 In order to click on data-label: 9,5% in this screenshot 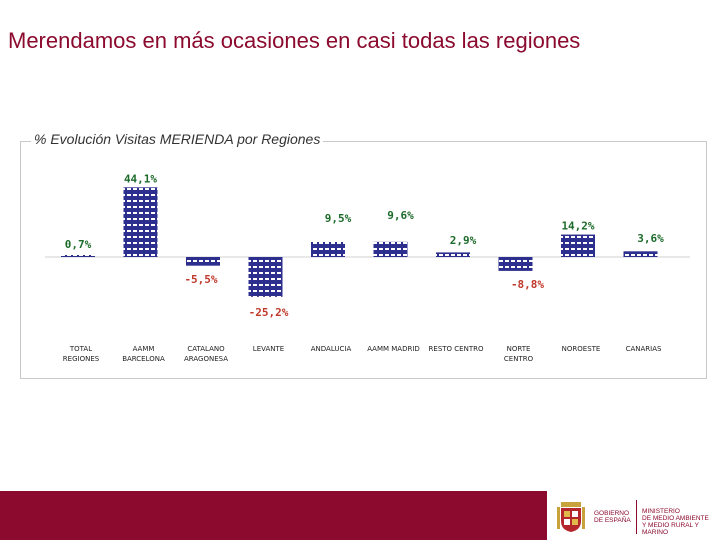, I will do `click(338, 218)`.